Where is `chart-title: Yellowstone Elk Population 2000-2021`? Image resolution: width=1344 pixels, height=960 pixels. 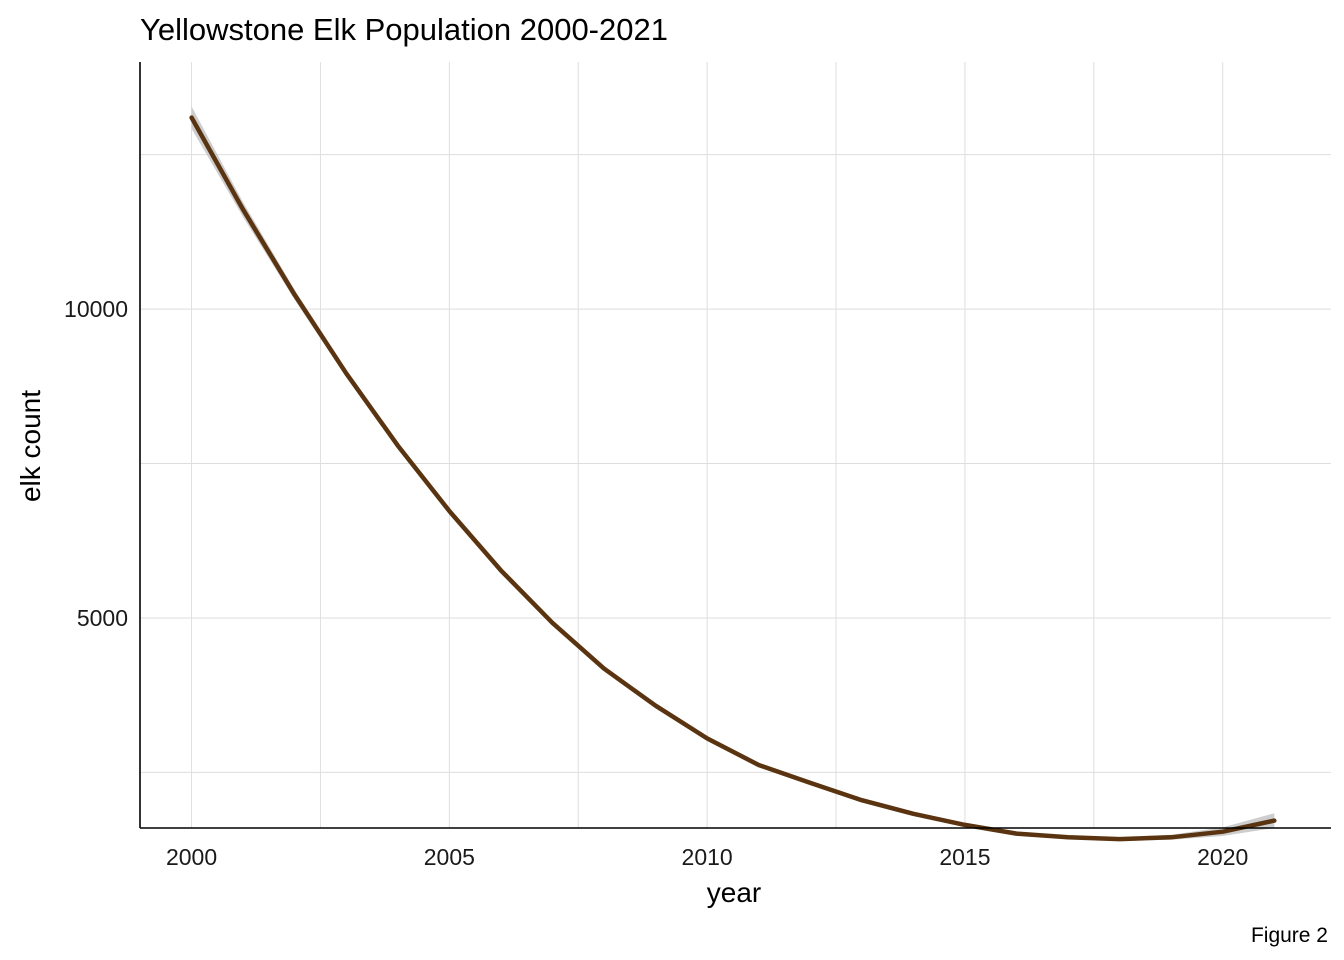
chart-title: Yellowstone Elk Population 2000-2021 is located at coordinates (404, 29).